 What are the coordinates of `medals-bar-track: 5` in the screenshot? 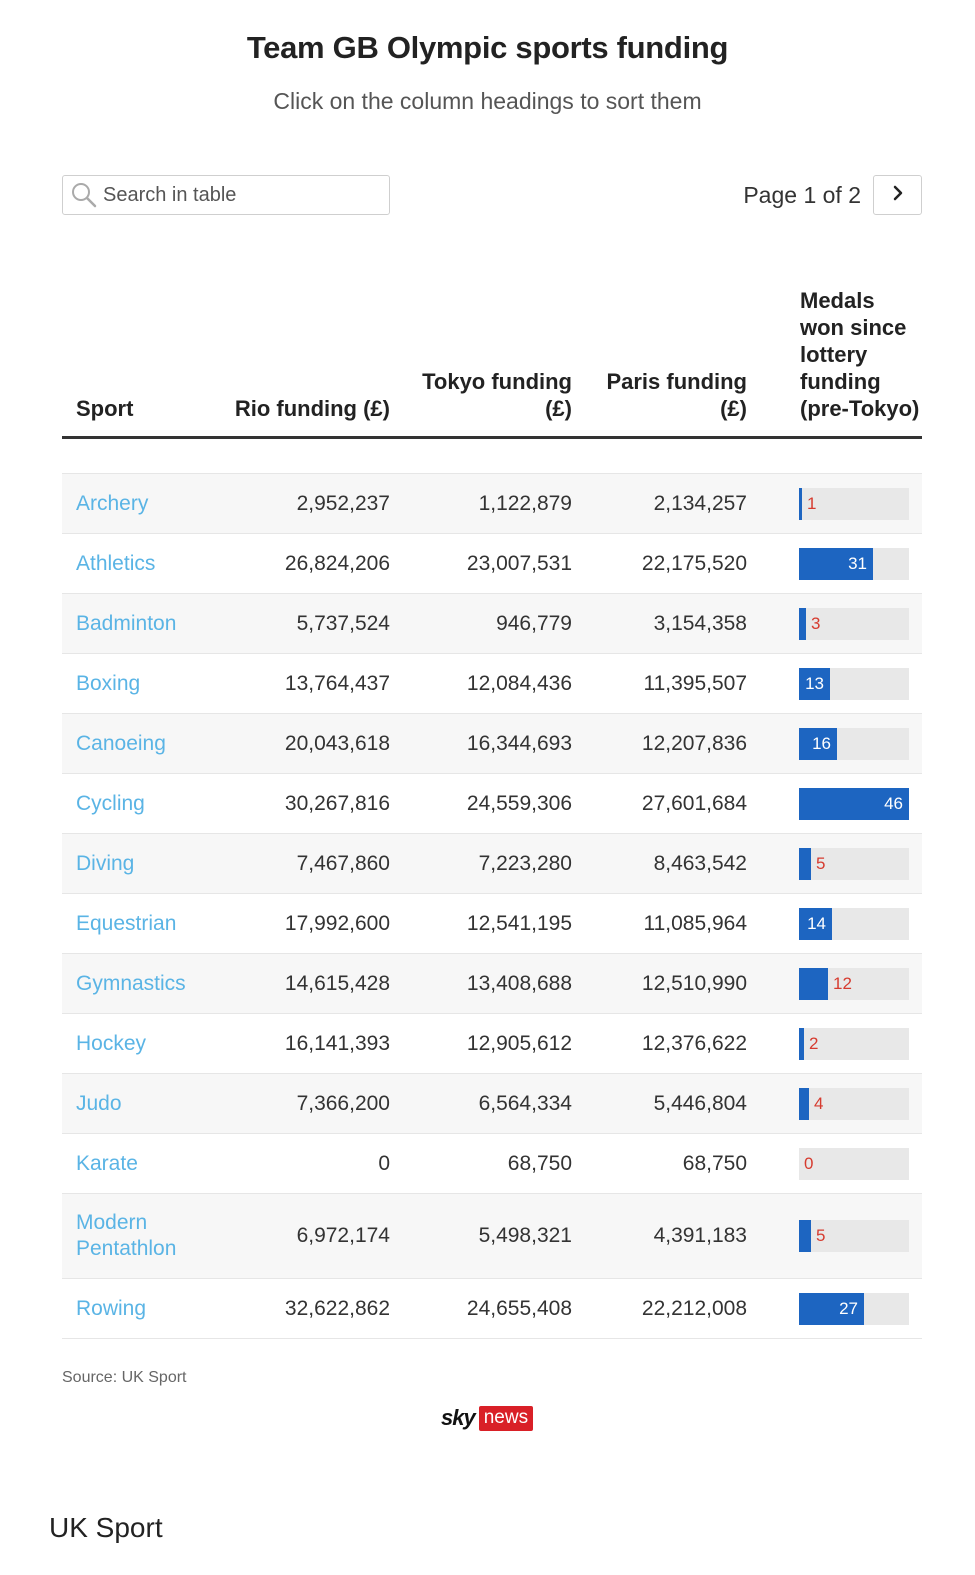 It's located at (854, 1236).